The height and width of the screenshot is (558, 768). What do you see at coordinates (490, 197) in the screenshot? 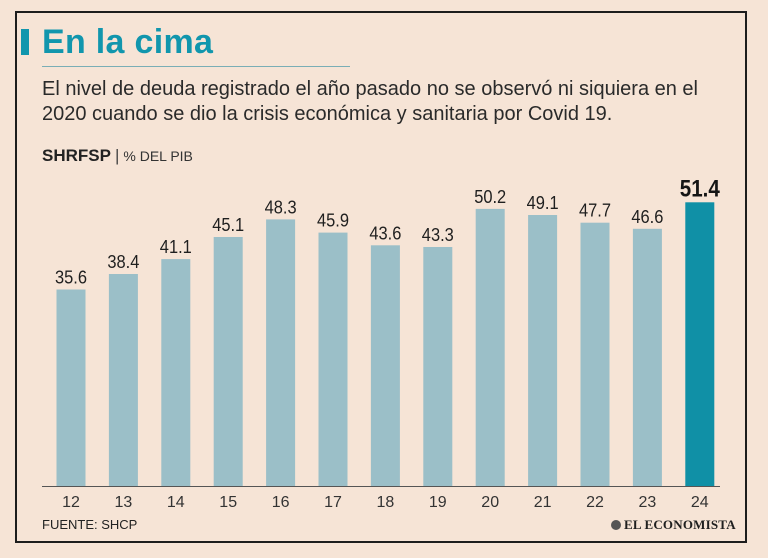
I see `data-label-20: 50.2` at bounding box center [490, 197].